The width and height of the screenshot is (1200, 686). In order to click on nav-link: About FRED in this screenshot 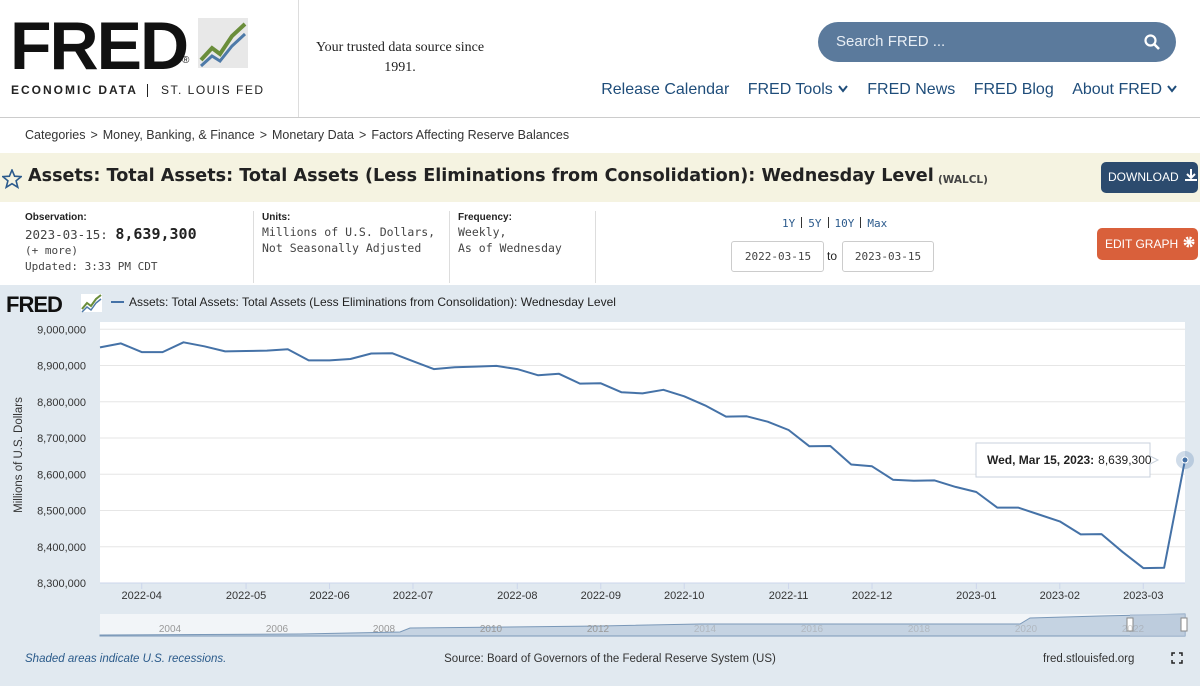, I will do `click(1125, 89)`.